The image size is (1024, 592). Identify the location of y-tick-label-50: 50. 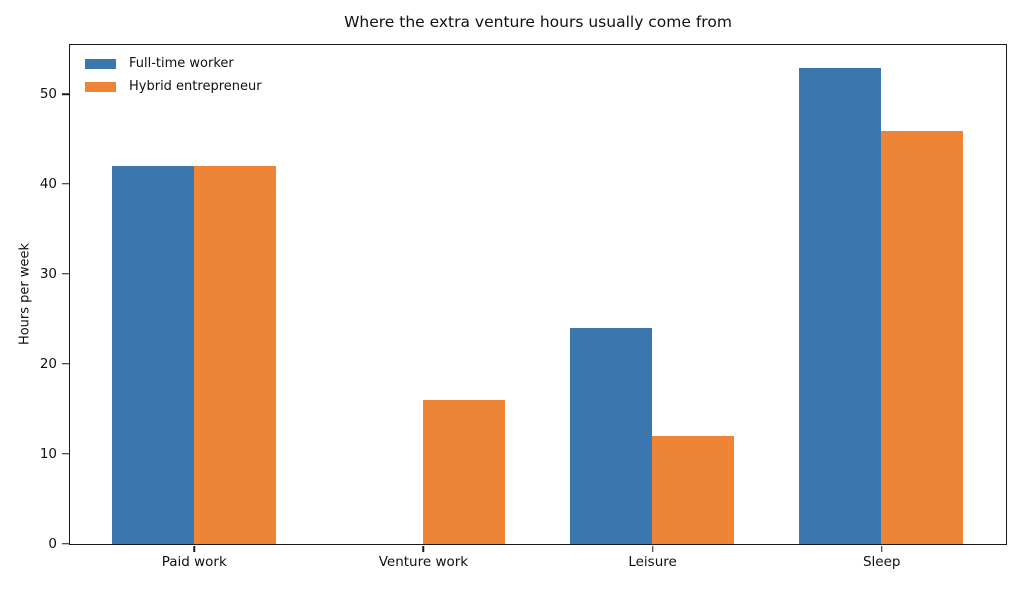
(48, 94).